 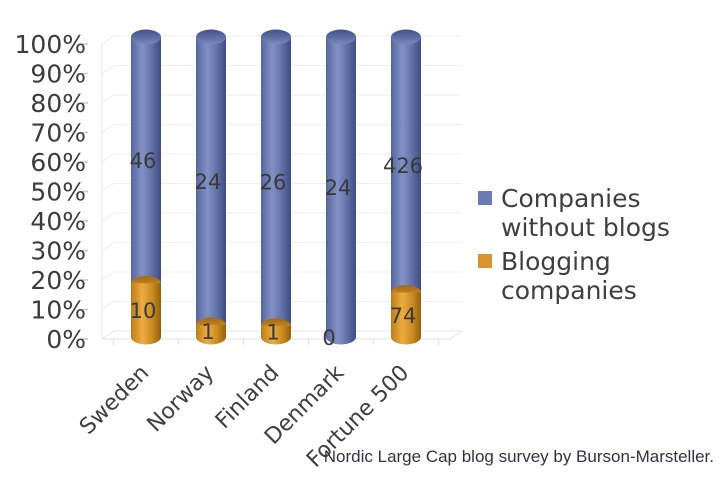 I want to click on bar-denmark: 24 0, so click(x=339, y=189).